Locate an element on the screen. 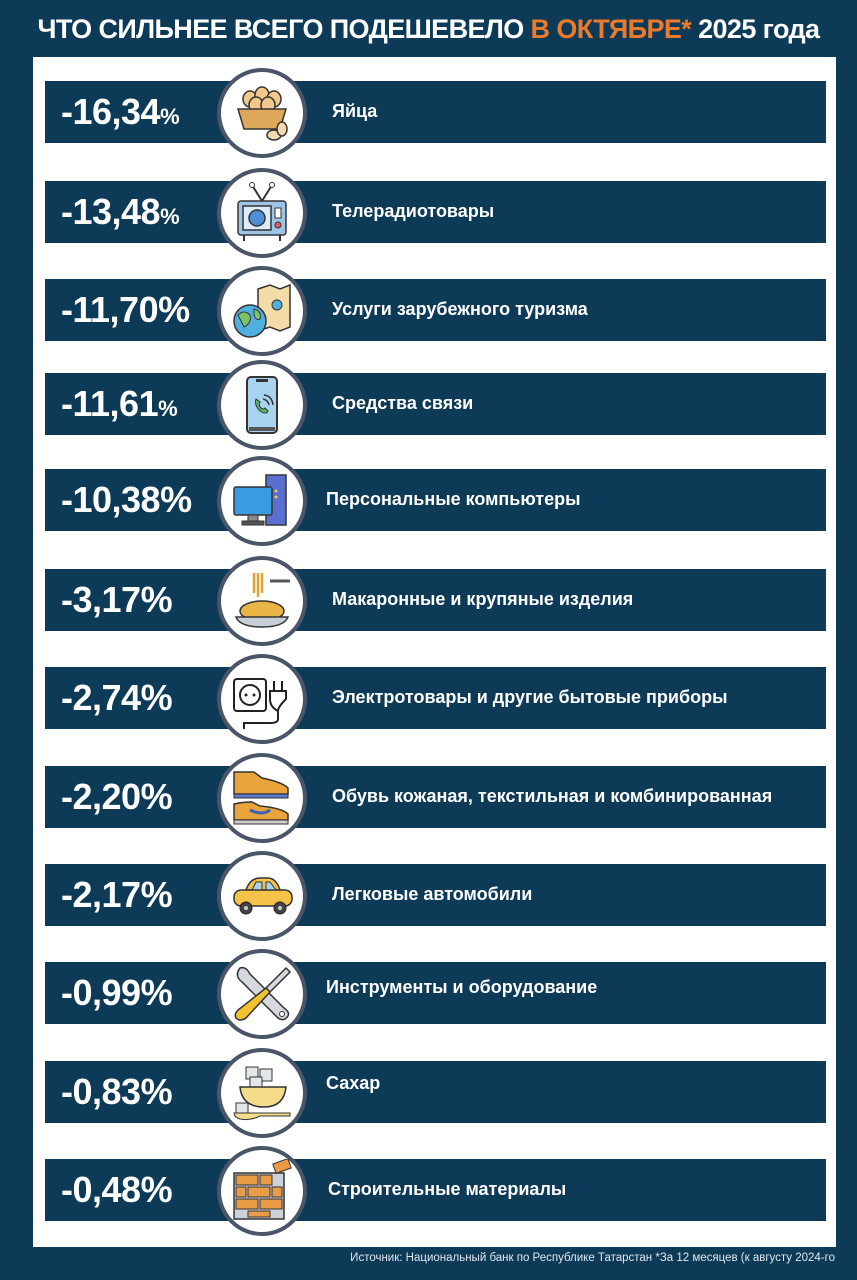 This screenshot has height=1280, width=857. title-prefix: ЧТО СИЛЬНЕЕ ВСЕГО ПОДЕШЕВЕЛО is located at coordinates (284, 29).